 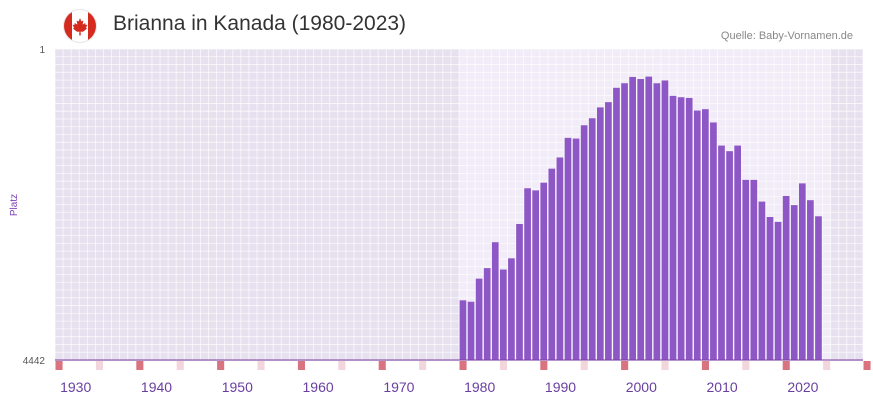 I want to click on bar-2006, so click(x=689, y=228).